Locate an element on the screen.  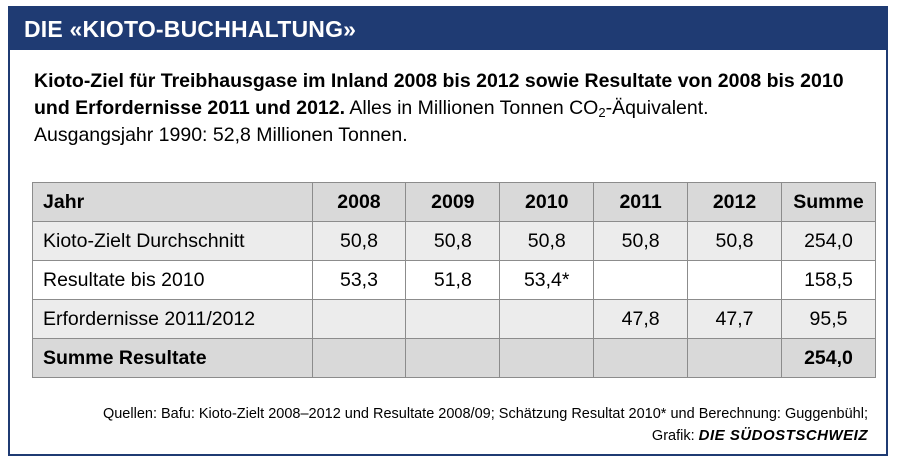
table-cell: 47,8 is located at coordinates (641, 319).